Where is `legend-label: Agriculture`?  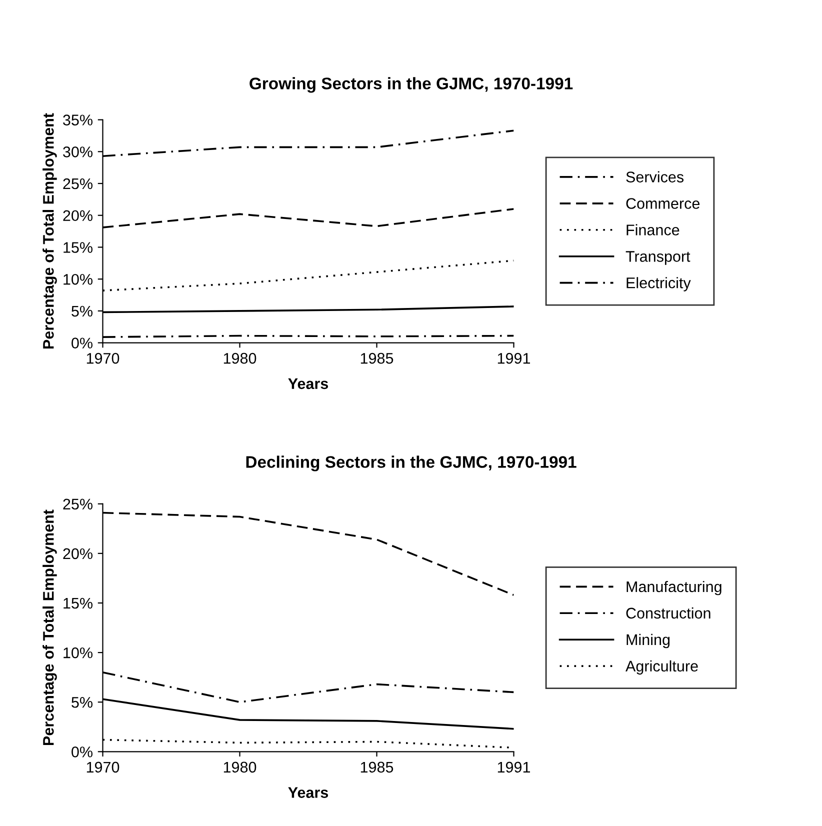 legend-label: Agriculture is located at coordinates (662, 667).